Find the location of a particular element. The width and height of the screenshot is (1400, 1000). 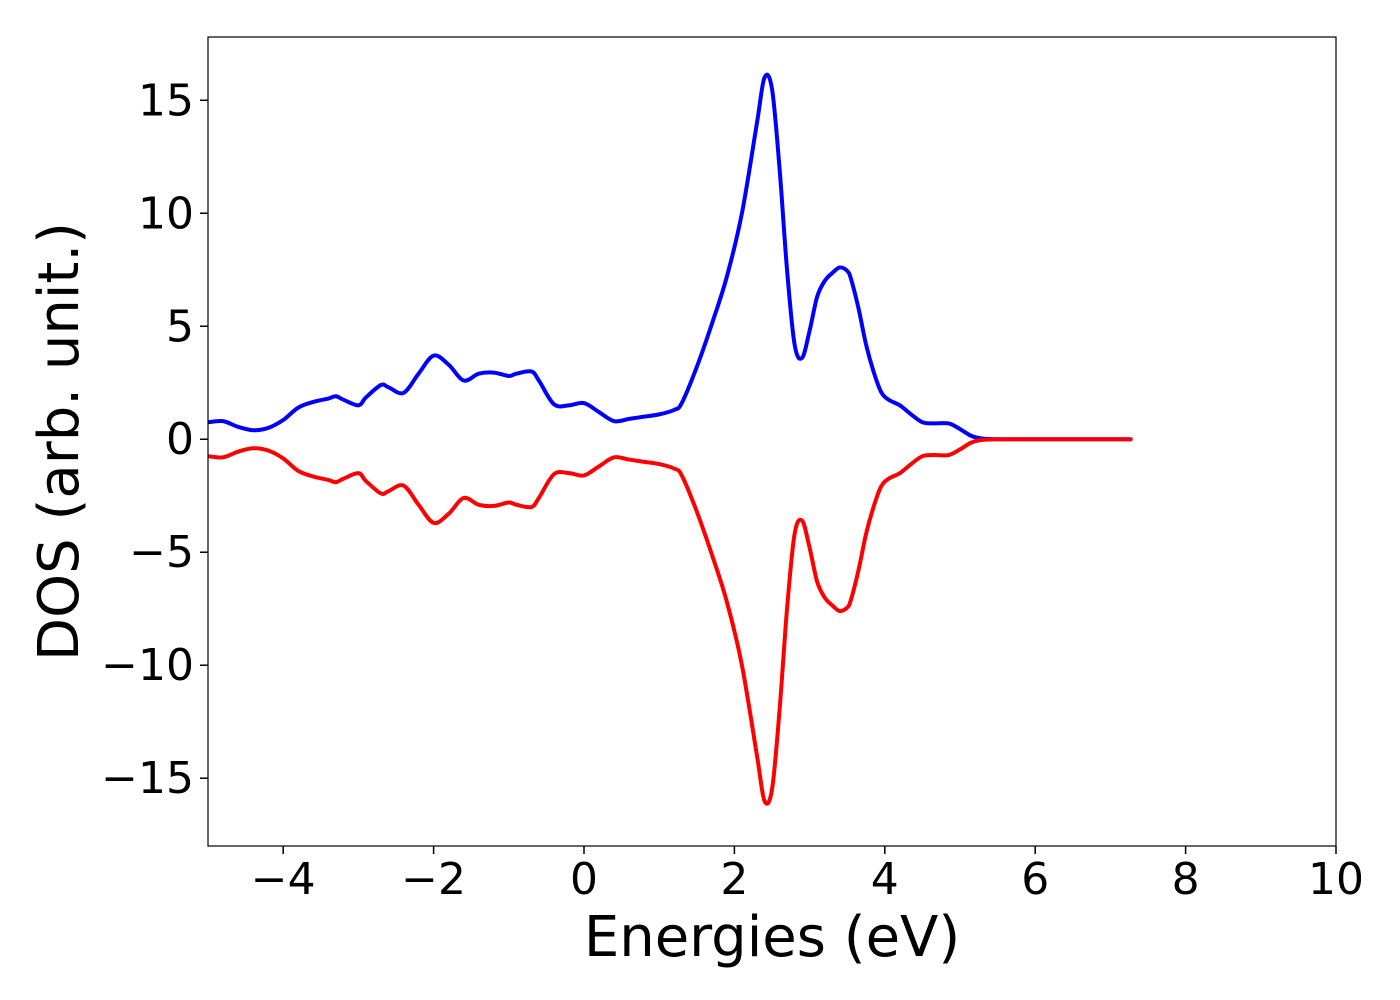

x-tick-label: 0 is located at coordinates (584, 879).